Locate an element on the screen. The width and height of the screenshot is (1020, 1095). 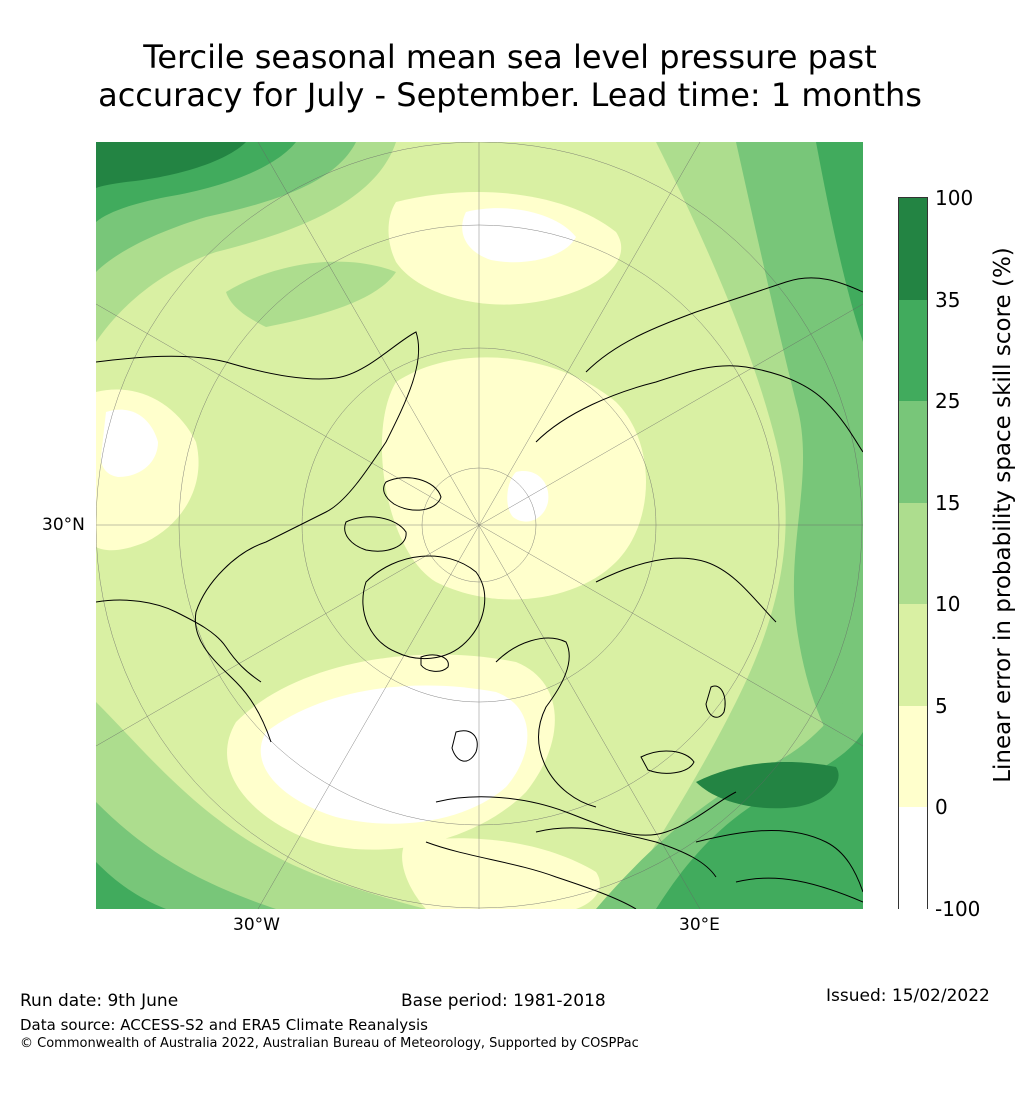
map-region-35-100-southeast is located at coordinates (767, 785).